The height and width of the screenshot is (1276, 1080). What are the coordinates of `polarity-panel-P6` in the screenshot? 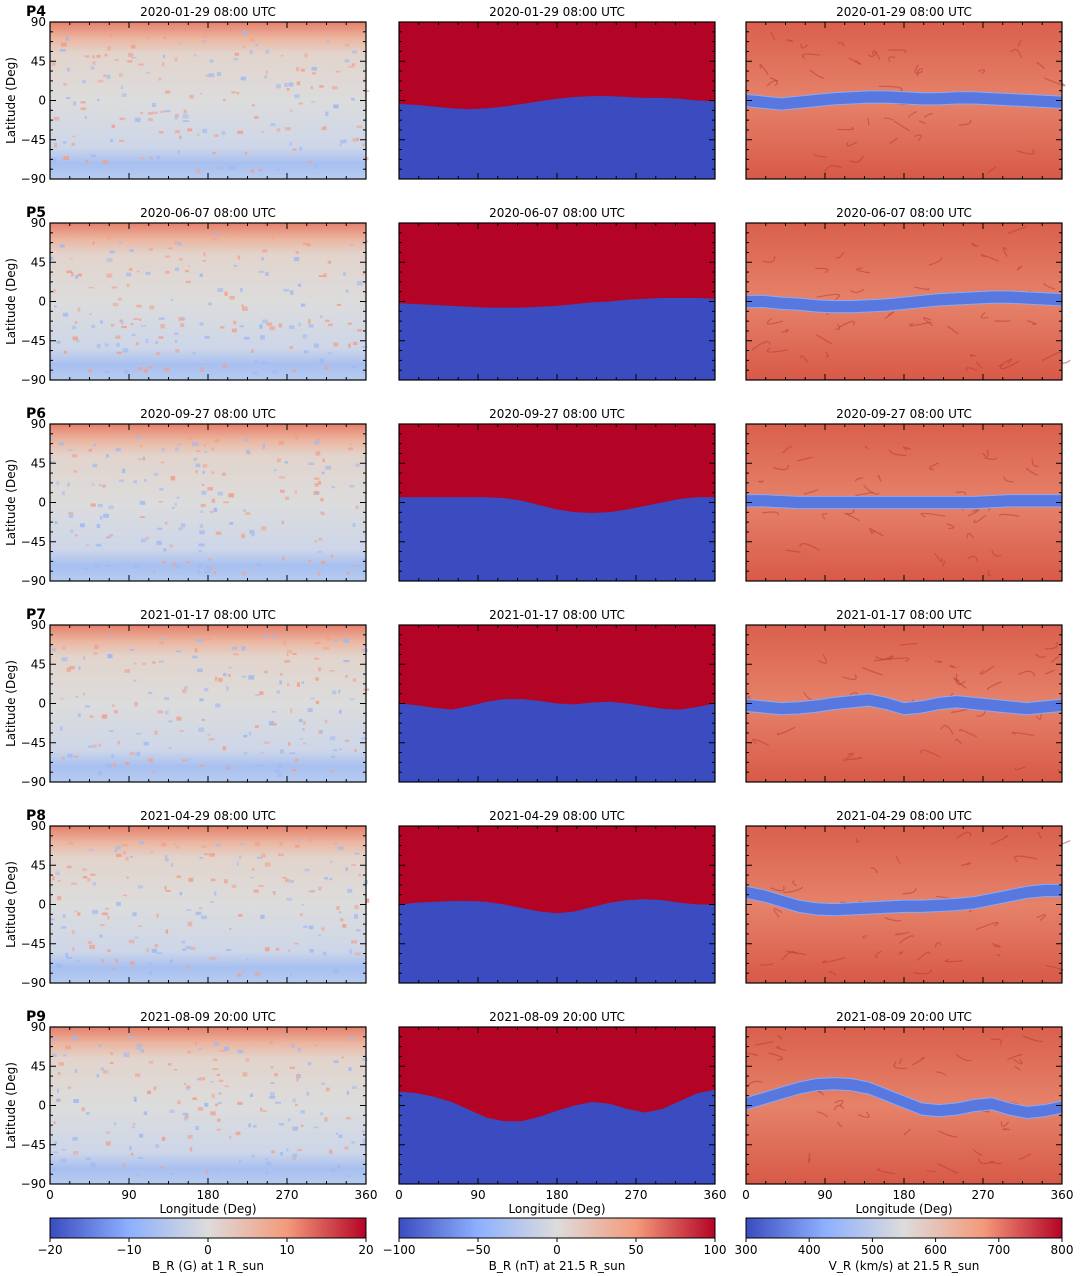 It's located at (557, 502).